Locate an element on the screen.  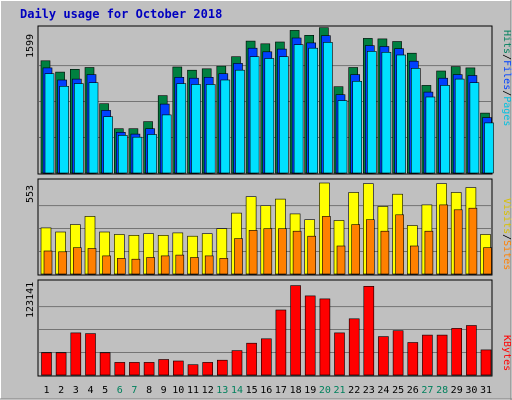
visits-ymax-label: 553 is located at coordinates (30, 194).